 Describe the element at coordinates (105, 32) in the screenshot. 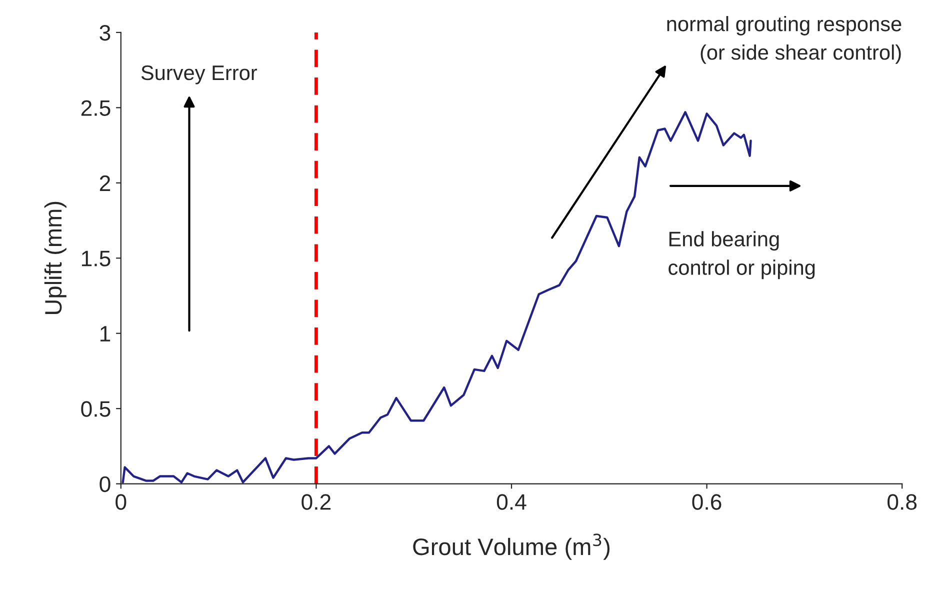

I see `y-tick-label: 3` at that location.